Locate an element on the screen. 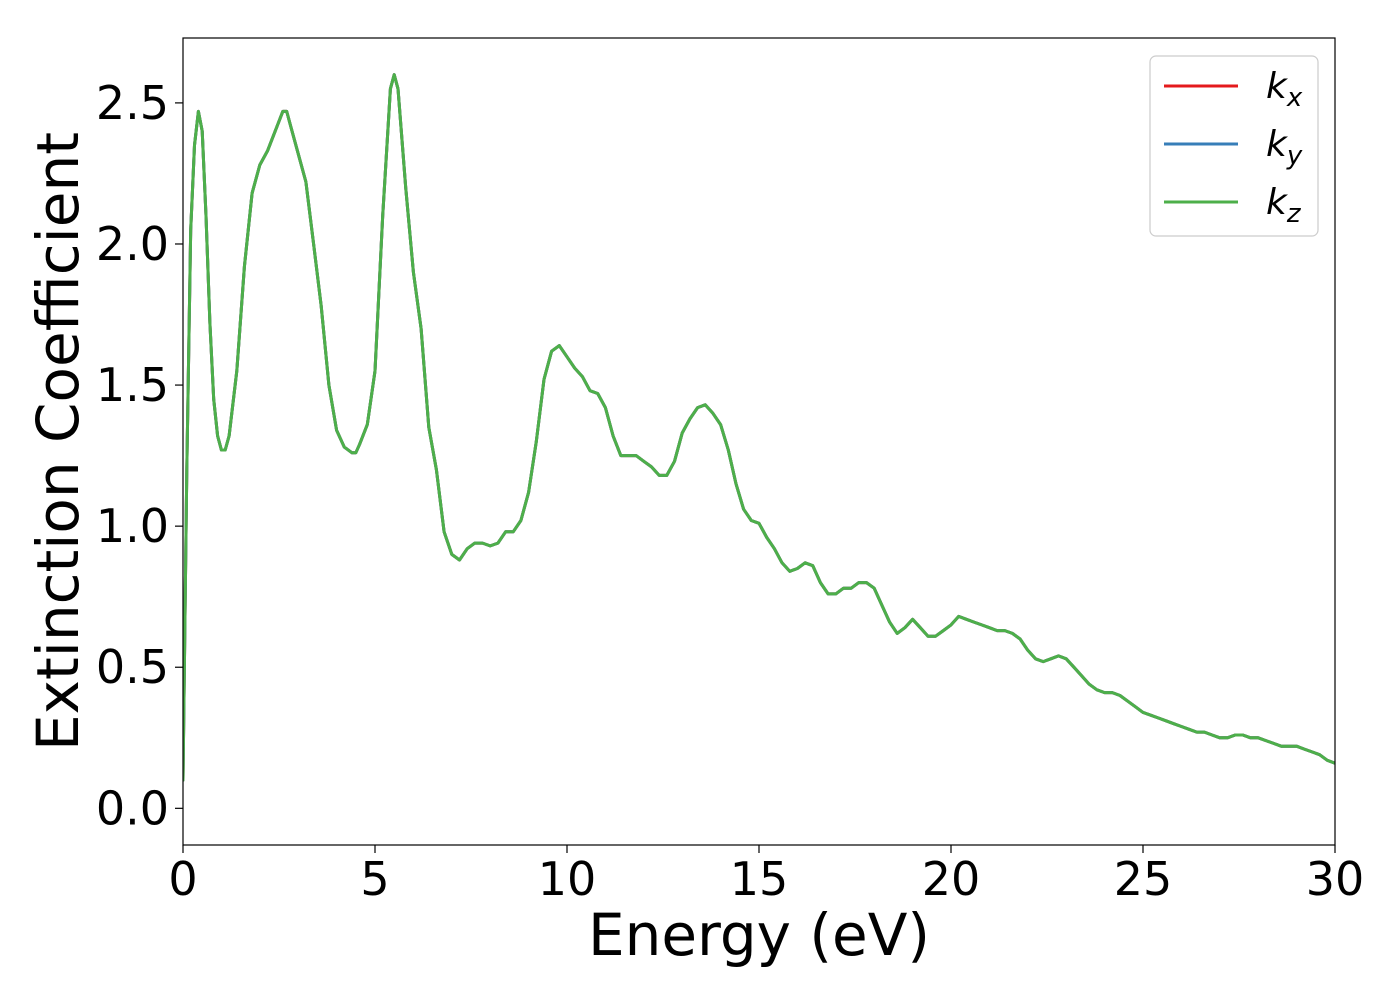 This screenshot has height=1005, width=1400. x-tick-label: 25 is located at coordinates (1143, 879).